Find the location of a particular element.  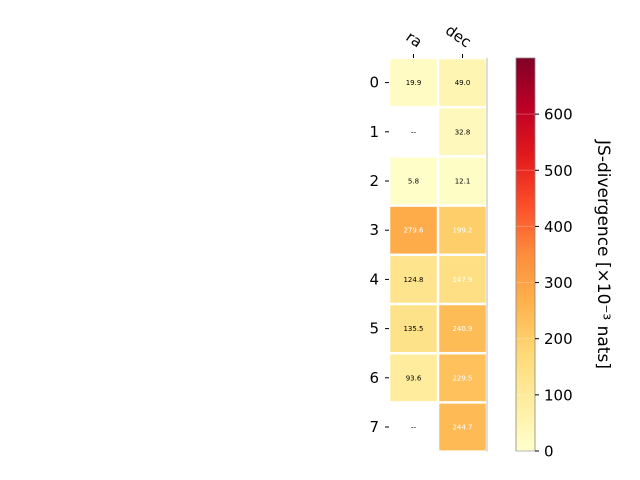

cell-value-label: 124.8 is located at coordinates (413, 280).